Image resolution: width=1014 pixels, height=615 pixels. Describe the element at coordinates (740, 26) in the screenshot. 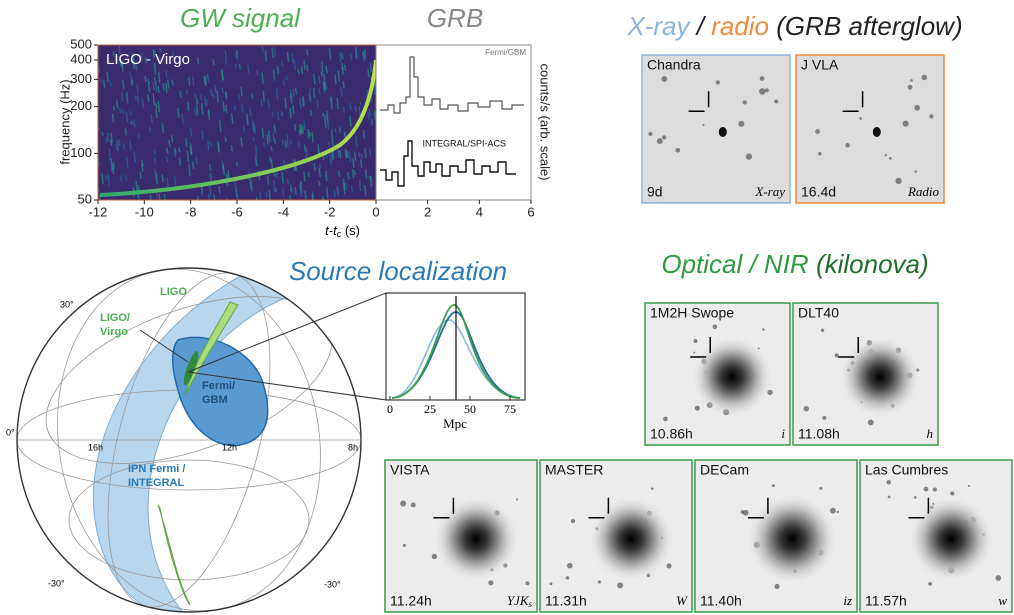

I see `title-part: radio` at that location.